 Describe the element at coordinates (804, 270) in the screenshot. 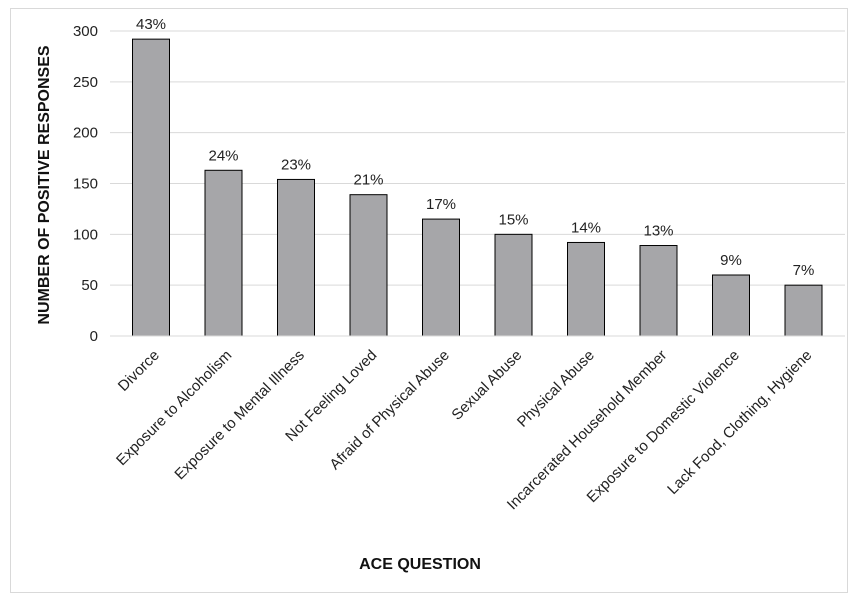

I see `data-label: 7%` at that location.